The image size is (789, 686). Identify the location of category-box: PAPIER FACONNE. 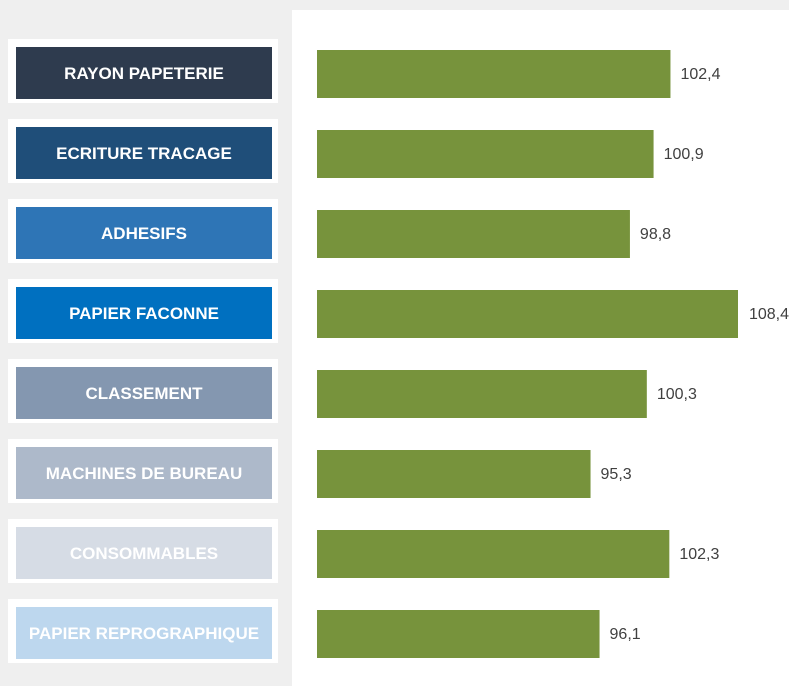
(143, 311).